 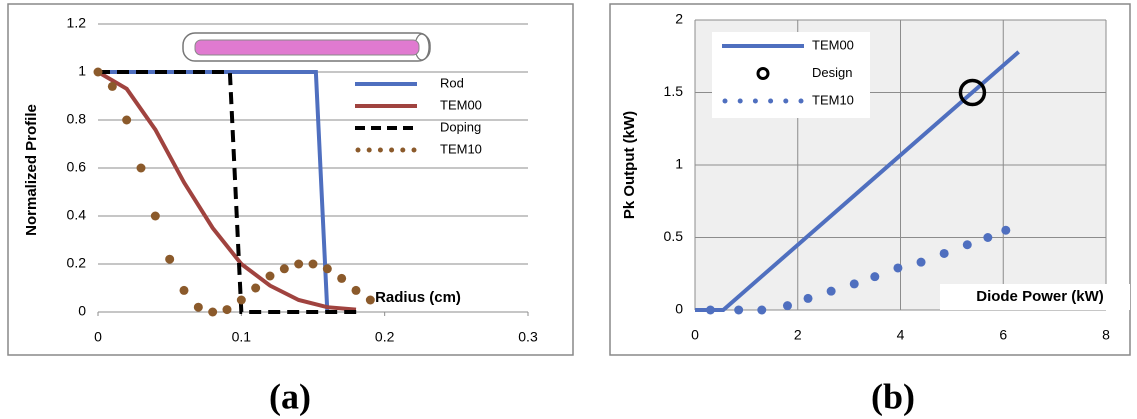 I want to click on x-axis-label: Radius (cm), so click(x=418, y=297).